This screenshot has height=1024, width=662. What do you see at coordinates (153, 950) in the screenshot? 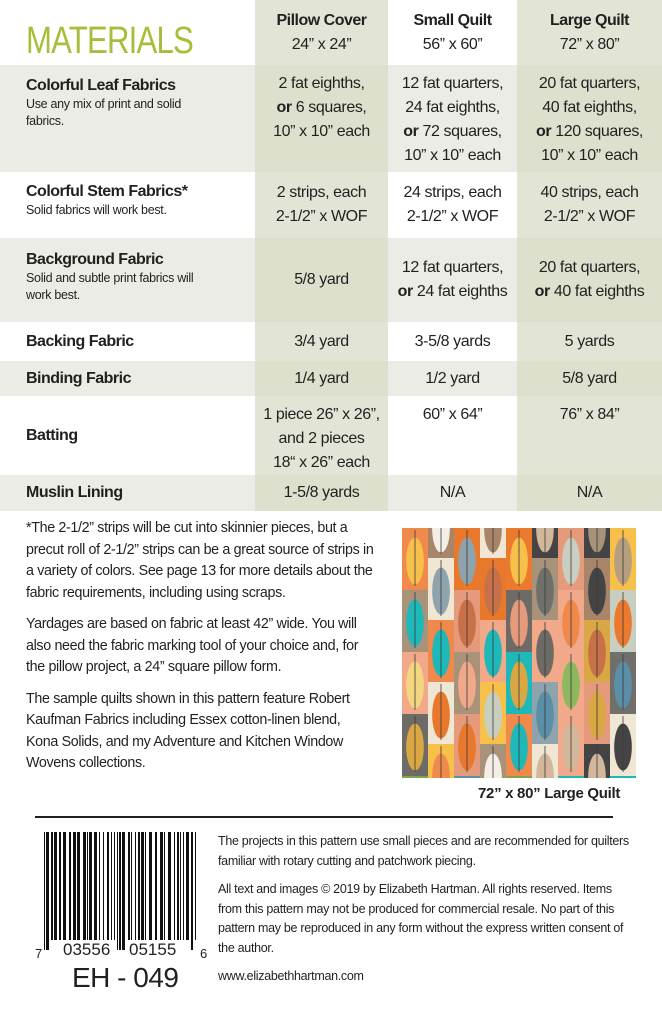
I see `barcode-digits: 05155` at bounding box center [153, 950].